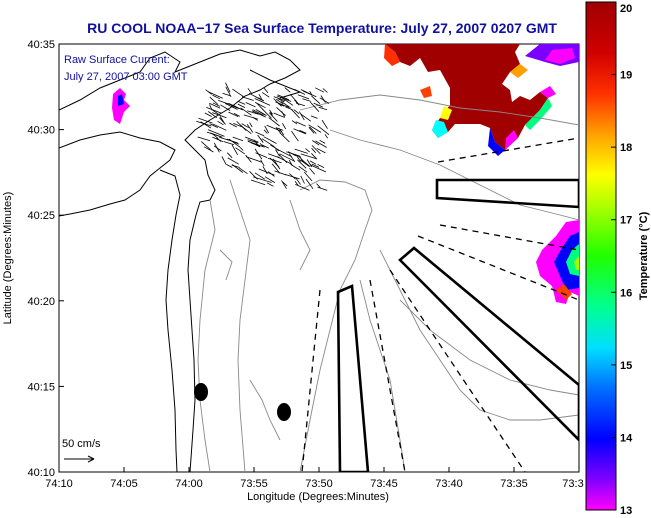  What do you see at coordinates (41, 387) in the screenshot?
I see `y-tick-label: 40:15` at bounding box center [41, 387].